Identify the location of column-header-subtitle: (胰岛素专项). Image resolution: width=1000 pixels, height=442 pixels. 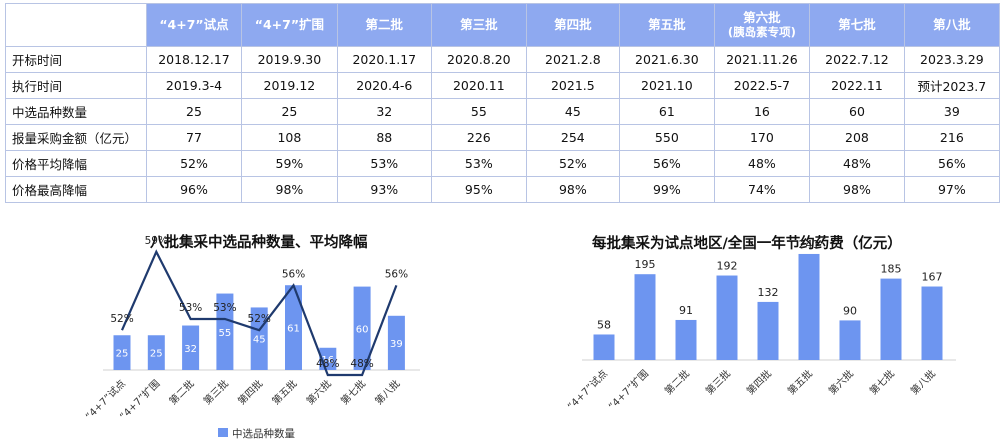
(761, 32).